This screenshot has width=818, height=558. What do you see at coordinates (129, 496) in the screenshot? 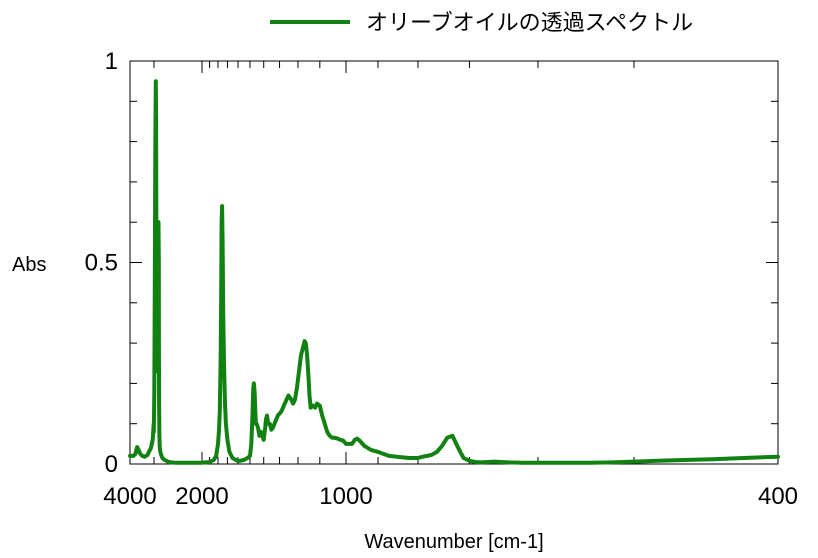
I see `x-tick-label: 4000` at bounding box center [129, 496].